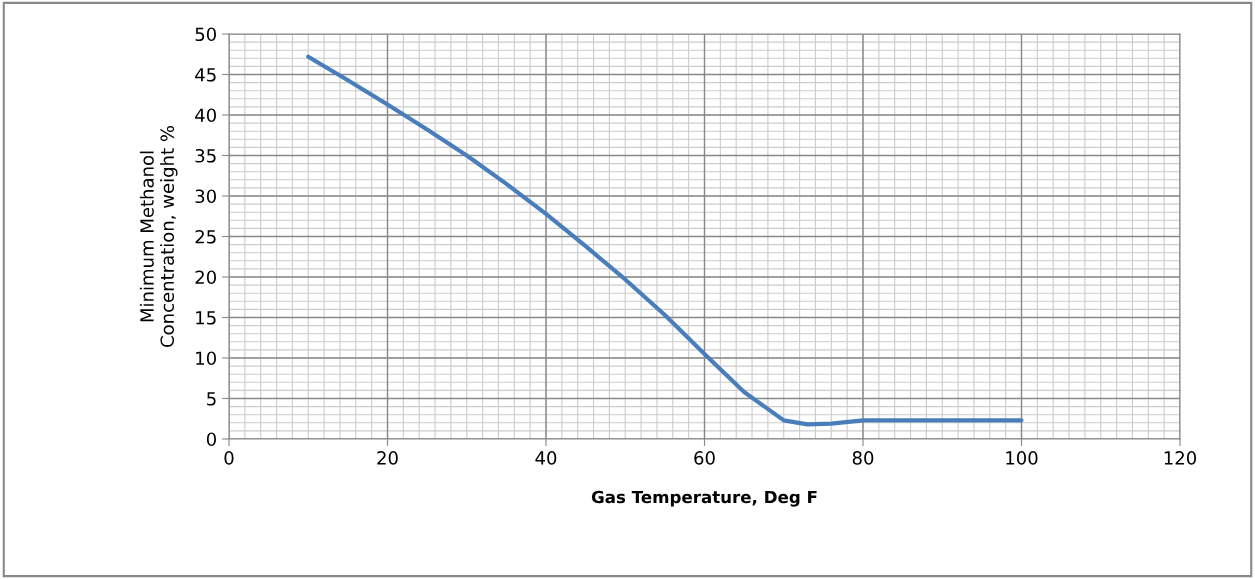 The width and height of the screenshot is (1255, 579). I want to click on y-tick-label: 25, so click(205, 236).